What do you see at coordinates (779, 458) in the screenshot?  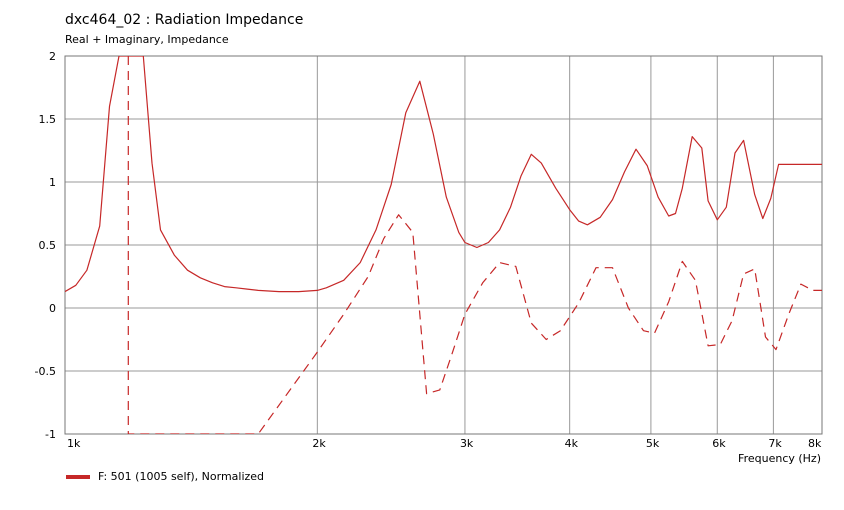 I see `x-axis-label: Frequency (Hz)` at bounding box center [779, 458].